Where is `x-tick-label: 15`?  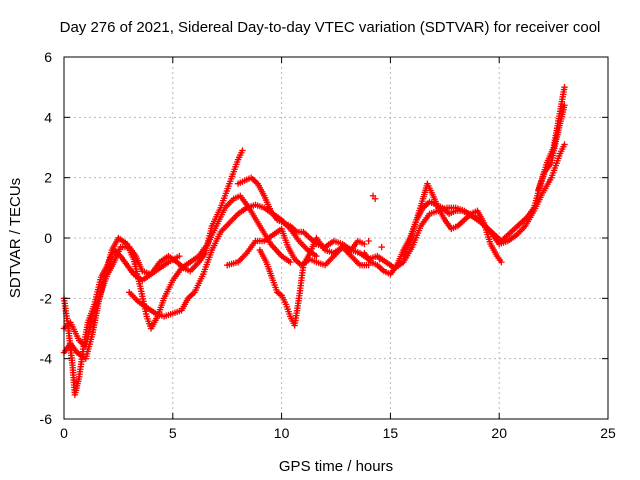
x-tick-label: 15 is located at coordinates (391, 433).